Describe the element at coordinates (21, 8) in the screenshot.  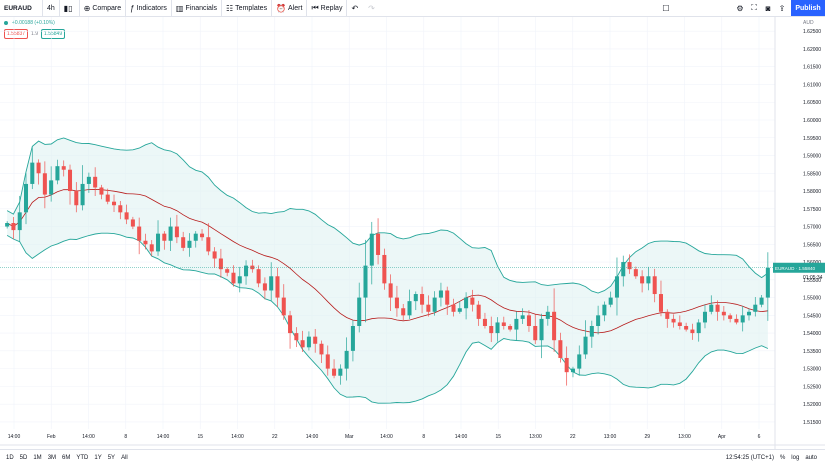
I see `symbol-search: EURAUD` at that location.